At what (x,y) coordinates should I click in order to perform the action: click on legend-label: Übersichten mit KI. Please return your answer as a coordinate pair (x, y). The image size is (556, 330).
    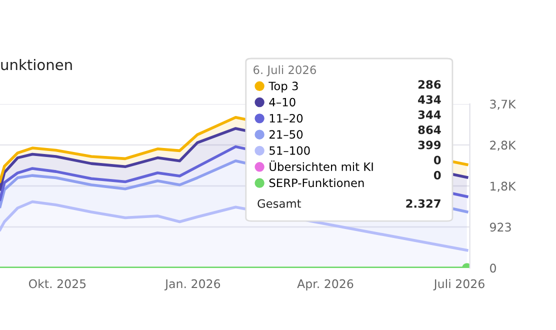
    Looking at the image, I should click on (321, 166).